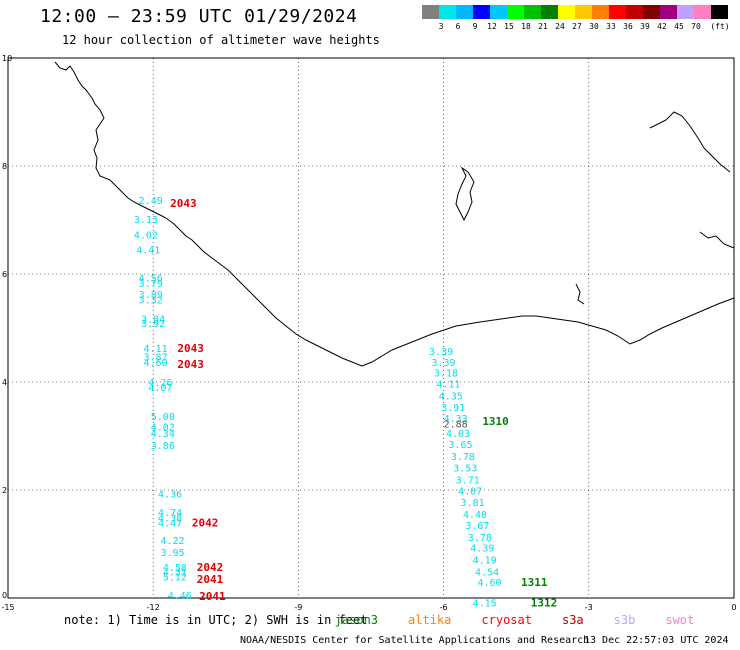 The width and height of the screenshot is (740, 650). I want to click on gulf-of-guinea-coast-east, so click(717, 240).